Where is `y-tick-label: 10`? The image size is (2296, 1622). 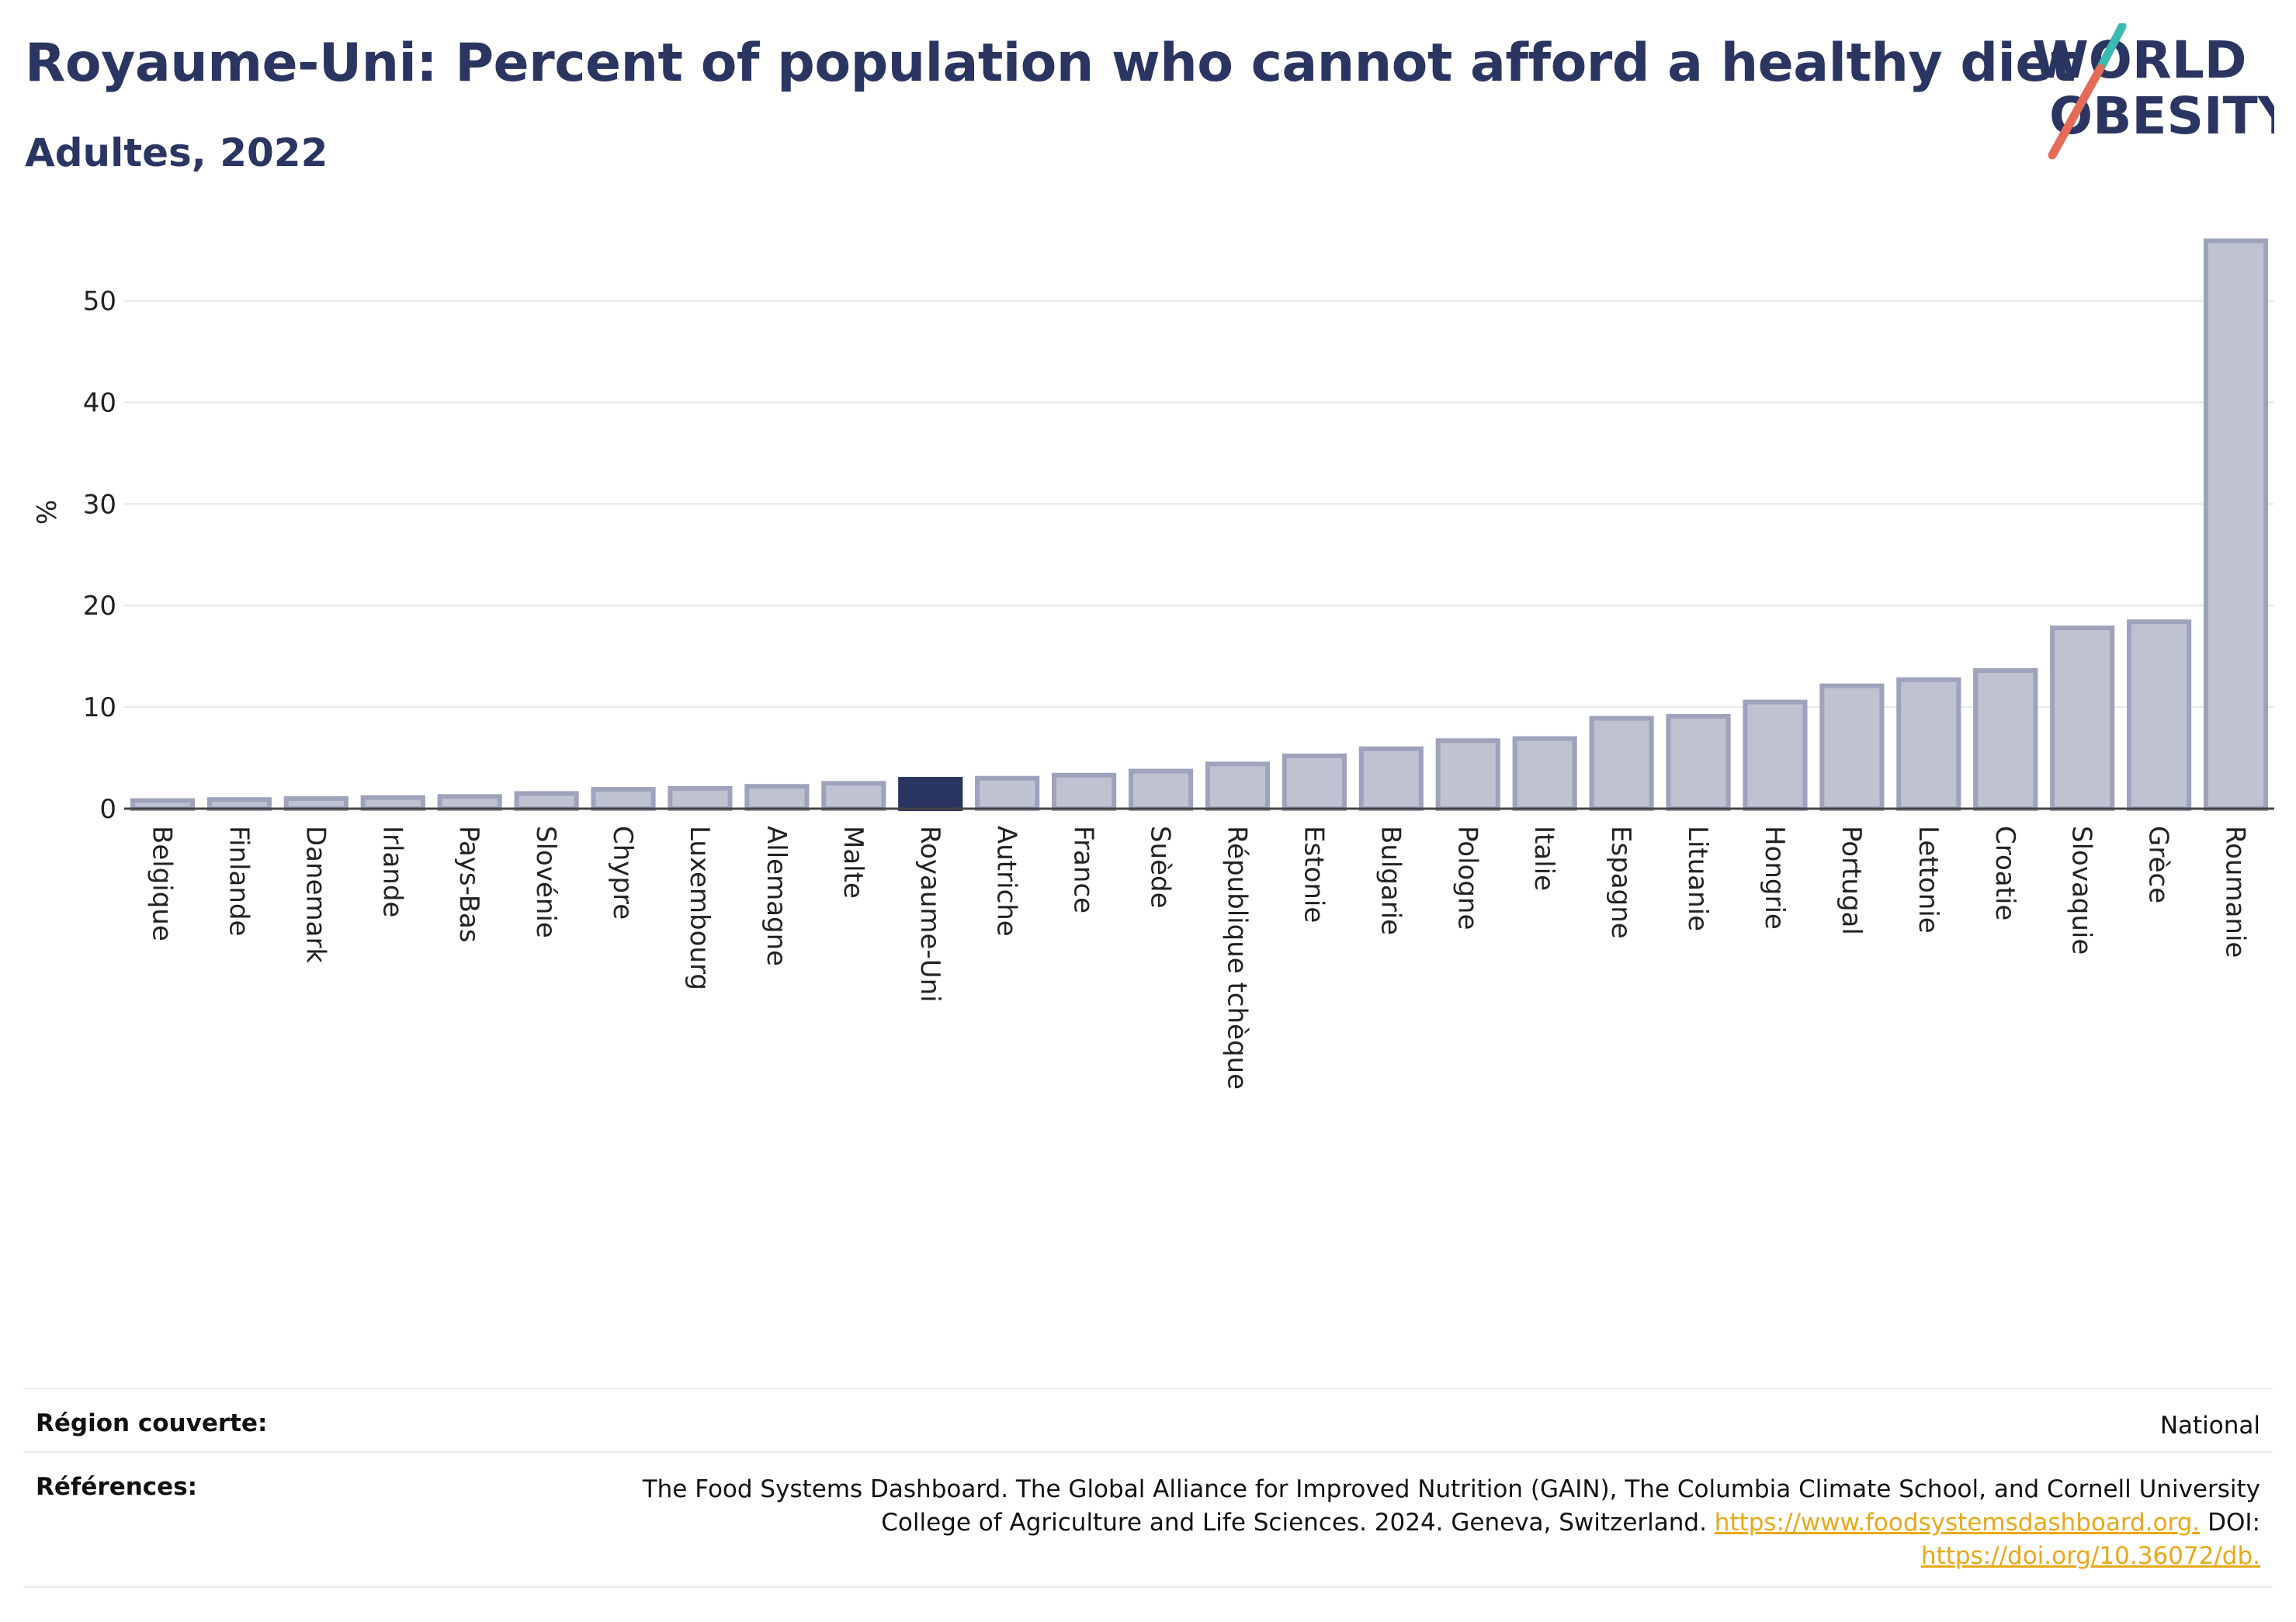 y-tick-label: 10 is located at coordinates (99, 707).